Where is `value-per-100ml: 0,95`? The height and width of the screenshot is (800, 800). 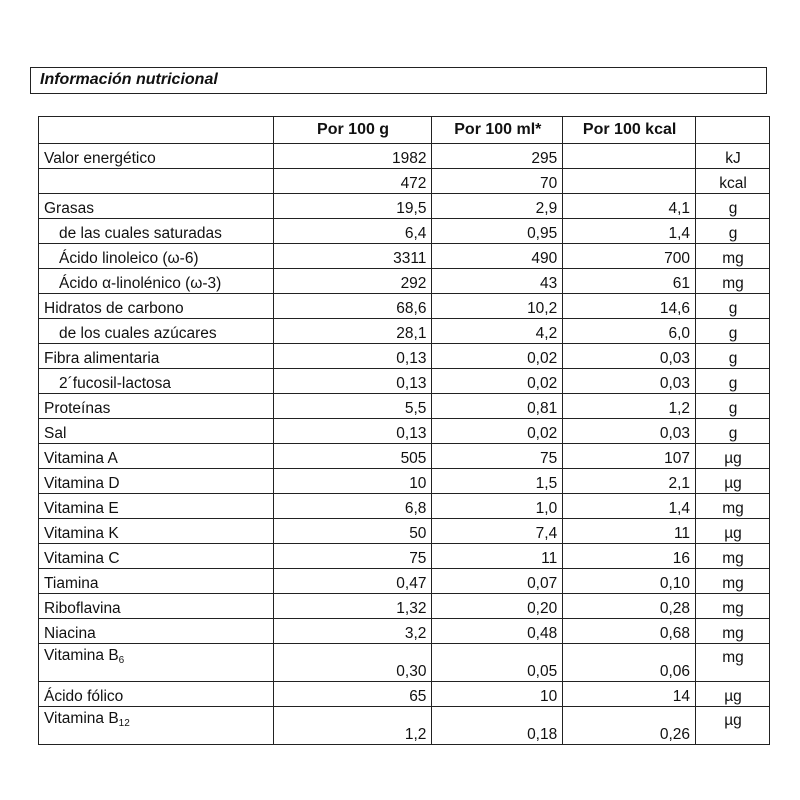
value-per-100ml: 0,95 is located at coordinates (497, 231).